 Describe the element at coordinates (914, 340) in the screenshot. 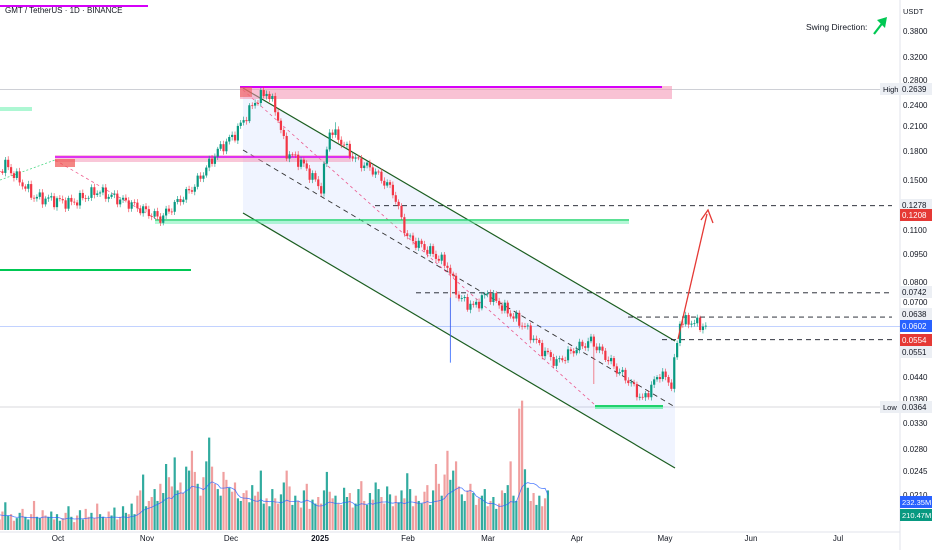

I see `price-label-value: 0.0554` at that location.